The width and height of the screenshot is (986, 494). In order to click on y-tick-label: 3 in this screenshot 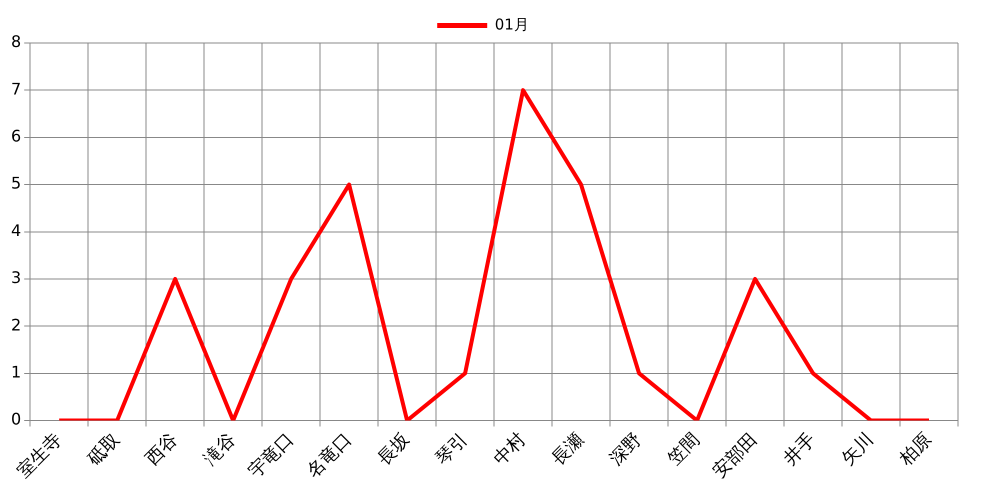, I will do `click(16, 278)`.